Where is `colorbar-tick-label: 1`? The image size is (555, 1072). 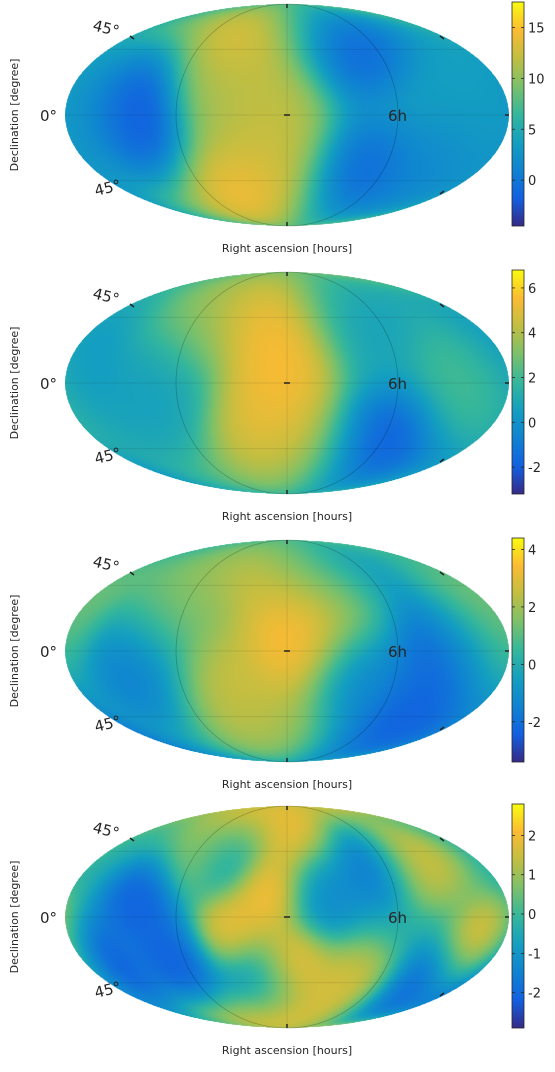
colorbar-tick-label: 1 is located at coordinates (532, 876).